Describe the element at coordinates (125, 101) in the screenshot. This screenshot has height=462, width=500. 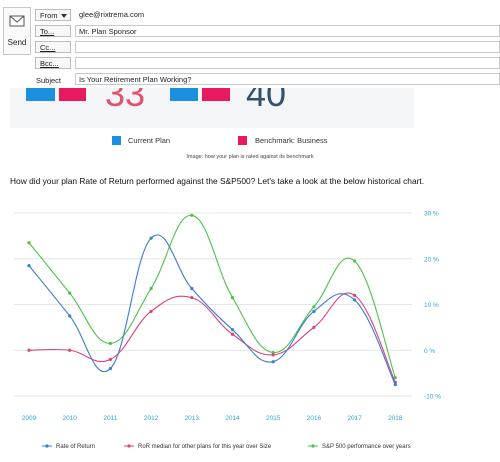
I see `score-left: 33` at that location.